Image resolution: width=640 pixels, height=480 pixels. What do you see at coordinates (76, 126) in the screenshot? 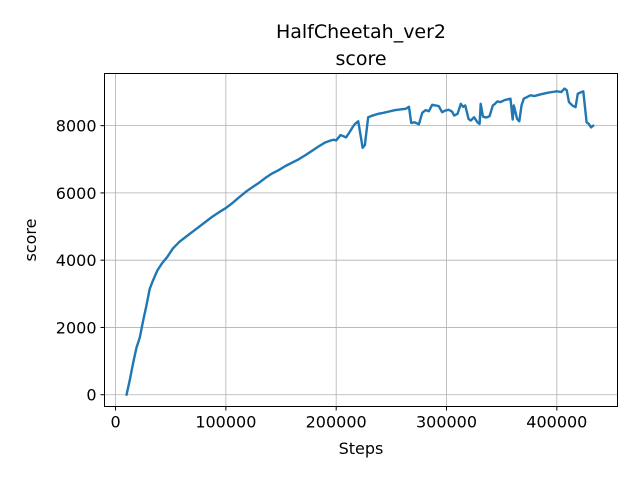
I see `y-tick-label: 8000` at bounding box center [76, 126].